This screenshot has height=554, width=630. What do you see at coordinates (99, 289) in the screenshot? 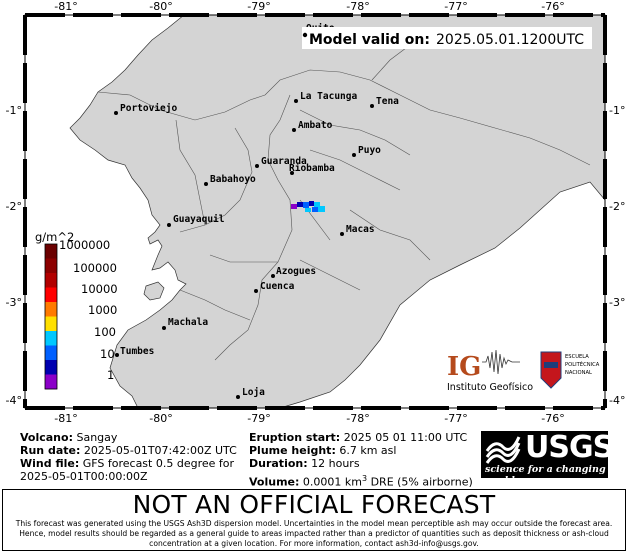
I see `colorbar-label: 10000` at bounding box center [99, 289].